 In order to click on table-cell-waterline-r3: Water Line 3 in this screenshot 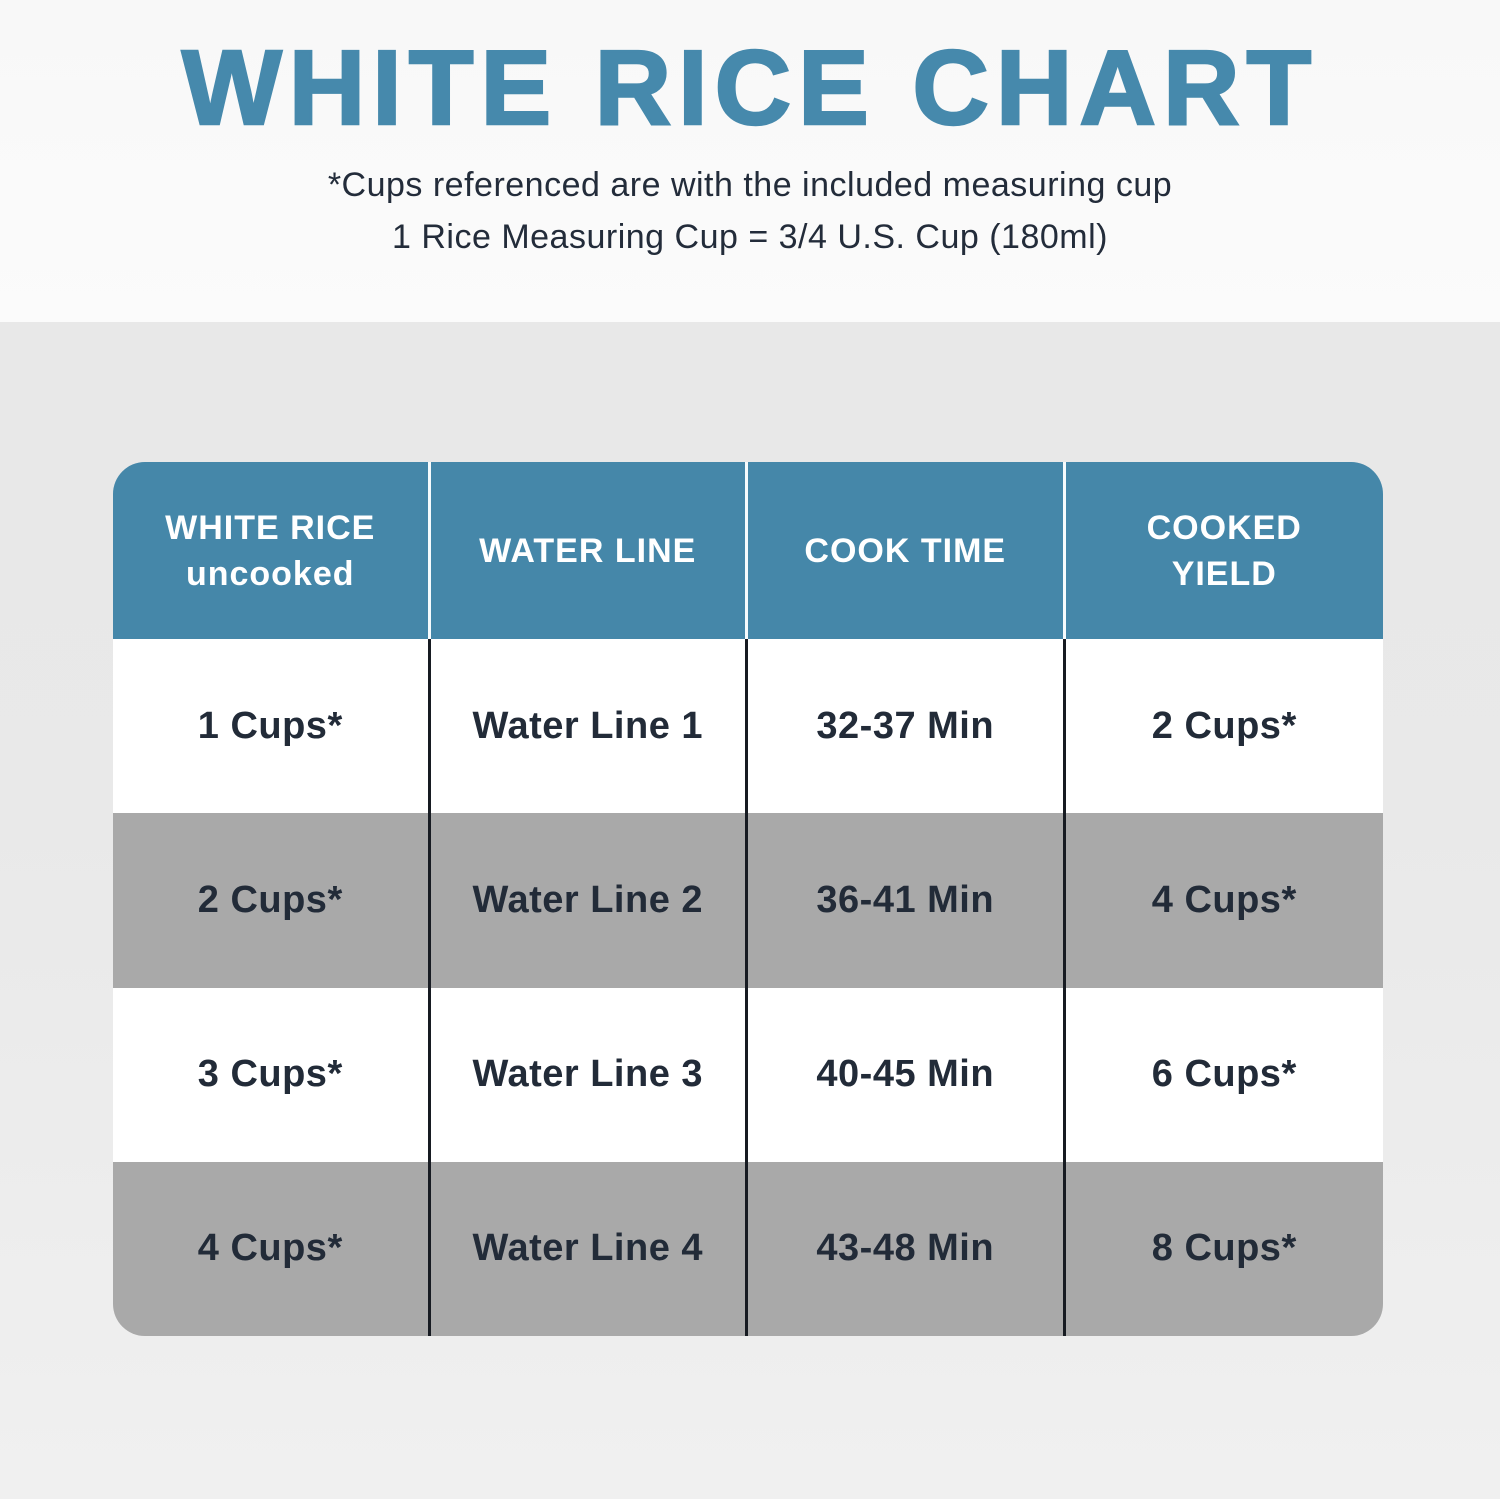, I will do `click(589, 1074)`.